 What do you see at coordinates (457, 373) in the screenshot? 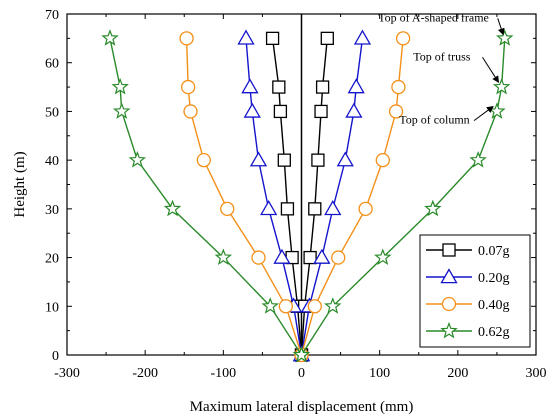
I see `x-tick-label: 200` at bounding box center [457, 373].